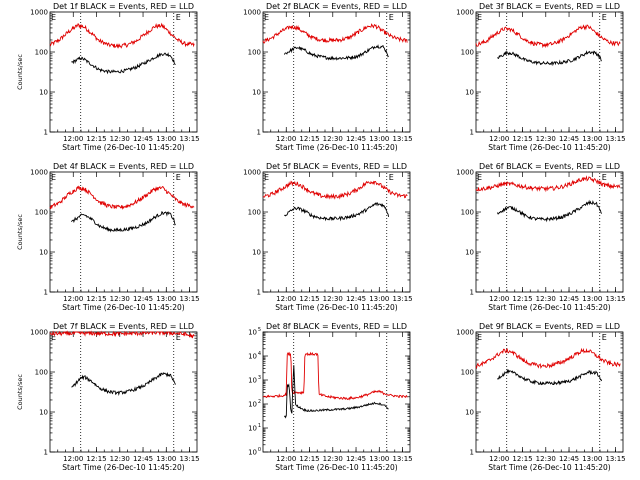 The width and height of the screenshot is (640, 480). I want to click on panel-title: Det 3f BLACK = Events, RED = LLD, so click(549, 6).